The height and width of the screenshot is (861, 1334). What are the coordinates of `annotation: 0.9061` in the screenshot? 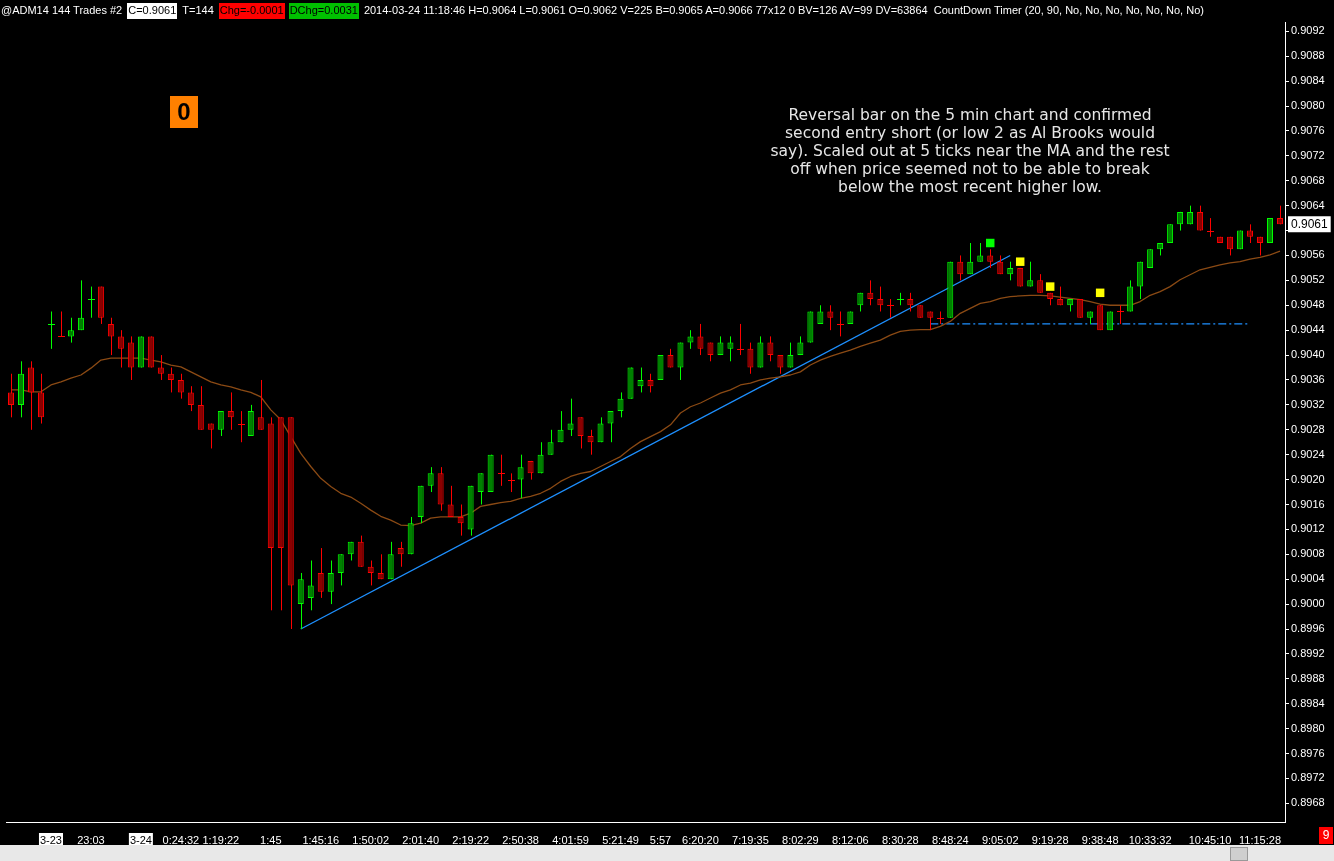 It's located at (1310, 223).